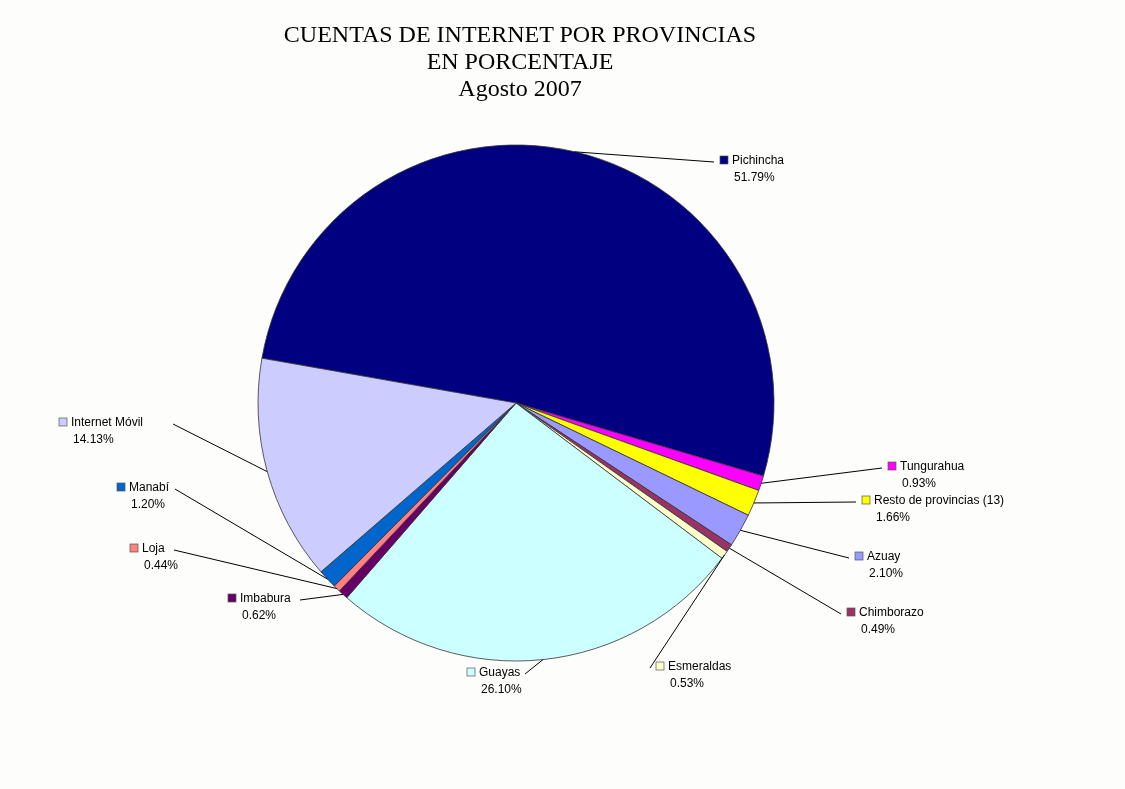 The image size is (1125, 789). What do you see at coordinates (687, 683) in the screenshot?
I see `data-label: 0.53%` at bounding box center [687, 683].